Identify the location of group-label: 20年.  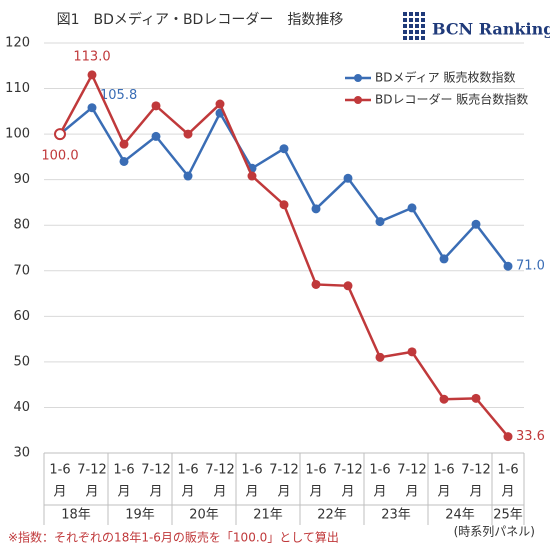
(204, 515).